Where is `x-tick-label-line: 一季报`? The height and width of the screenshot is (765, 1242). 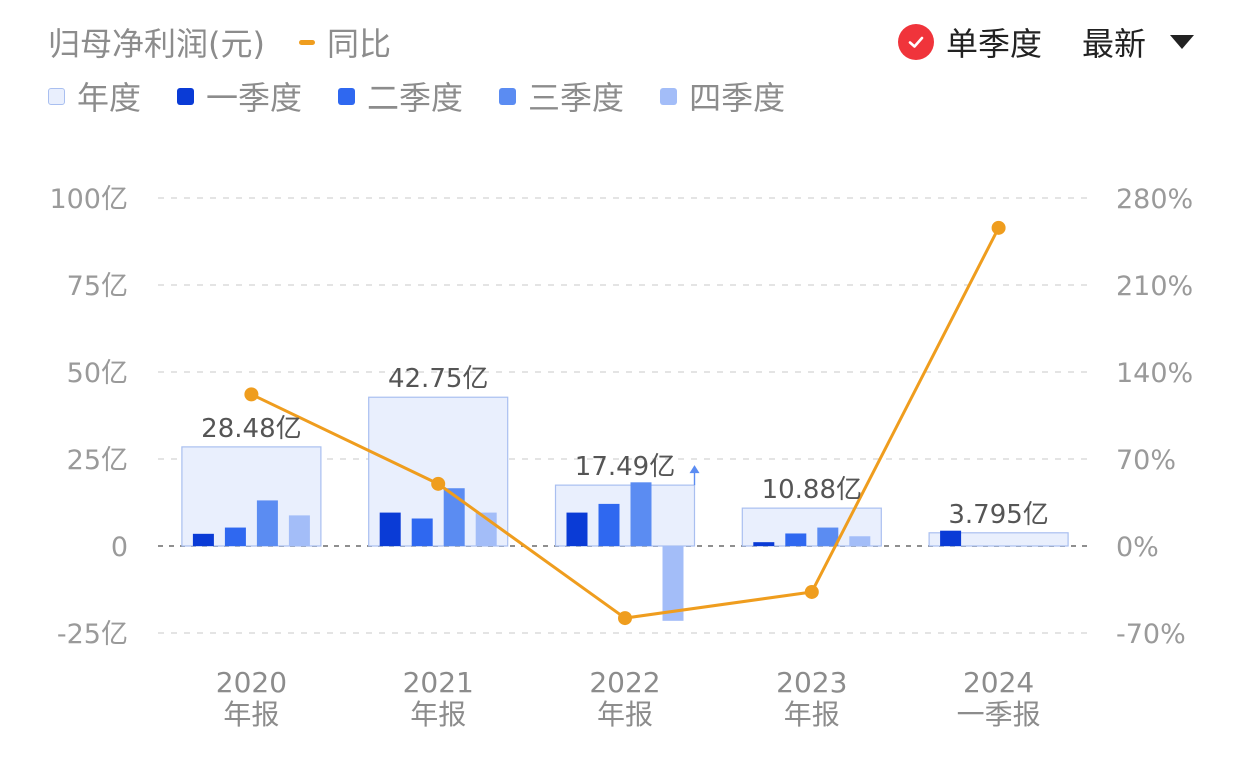
x-tick-label-line: 一季报 is located at coordinates (999, 714).